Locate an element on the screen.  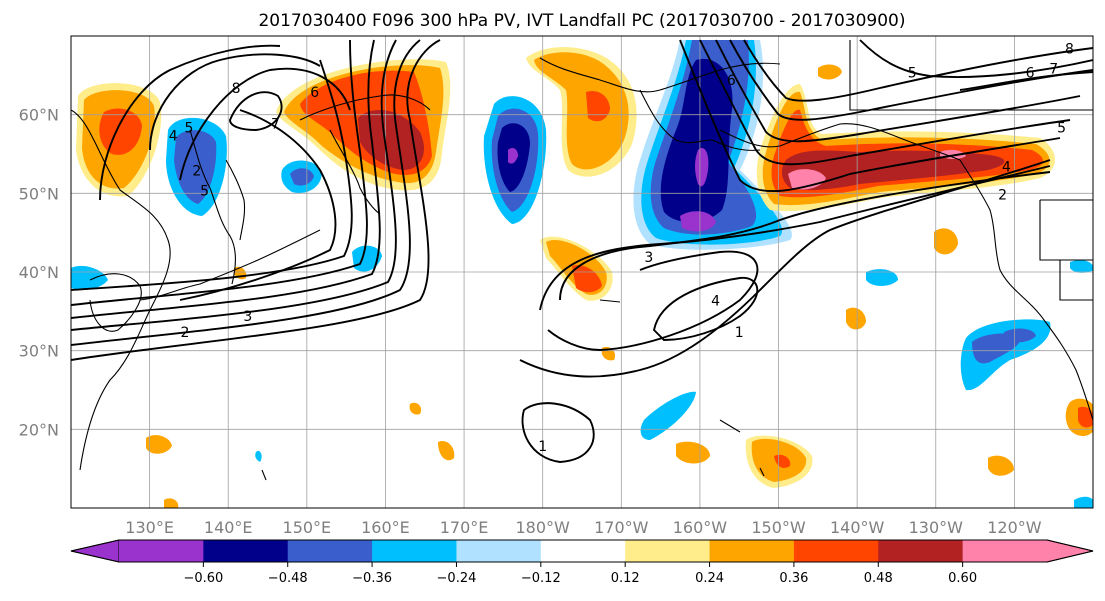
lon-tick-label: 160°E is located at coordinates (385, 527).